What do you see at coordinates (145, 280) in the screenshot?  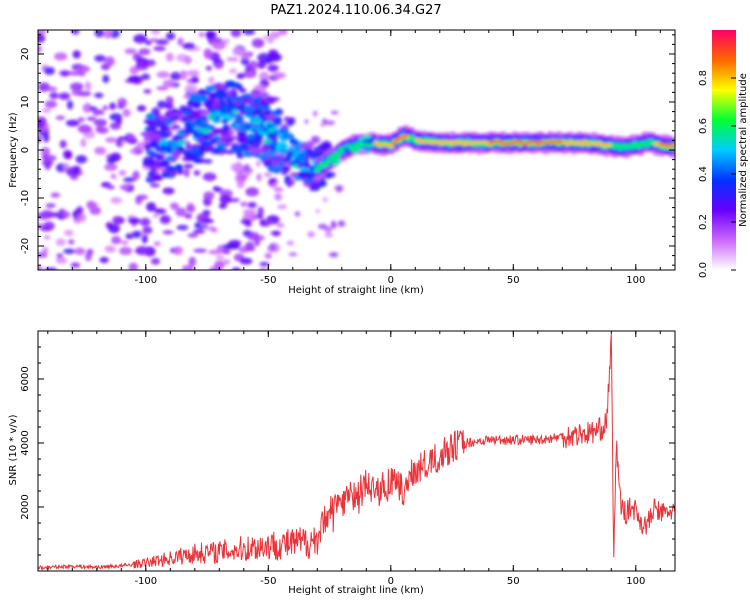 I see `spectrogram-x-tick-label: -100` at bounding box center [145, 280].